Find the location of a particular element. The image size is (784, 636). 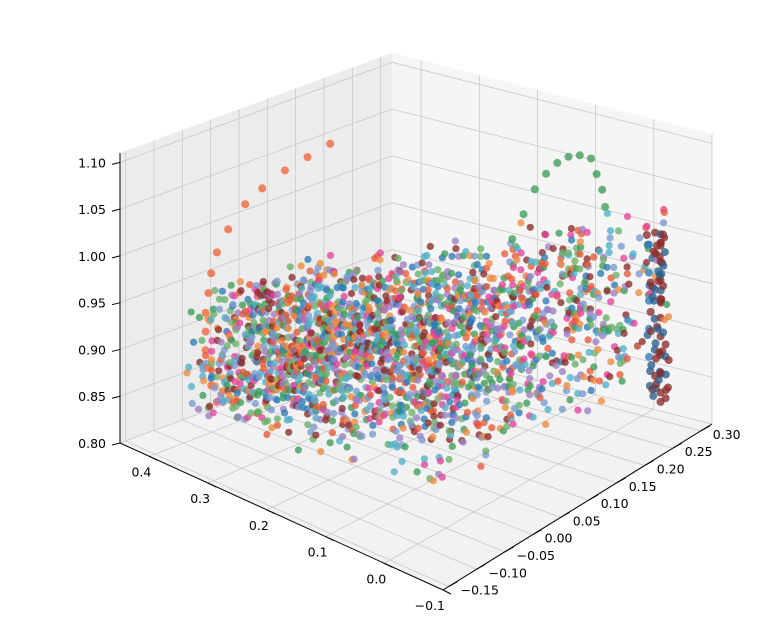

z-tick-label: 1.00 is located at coordinates (92, 256).